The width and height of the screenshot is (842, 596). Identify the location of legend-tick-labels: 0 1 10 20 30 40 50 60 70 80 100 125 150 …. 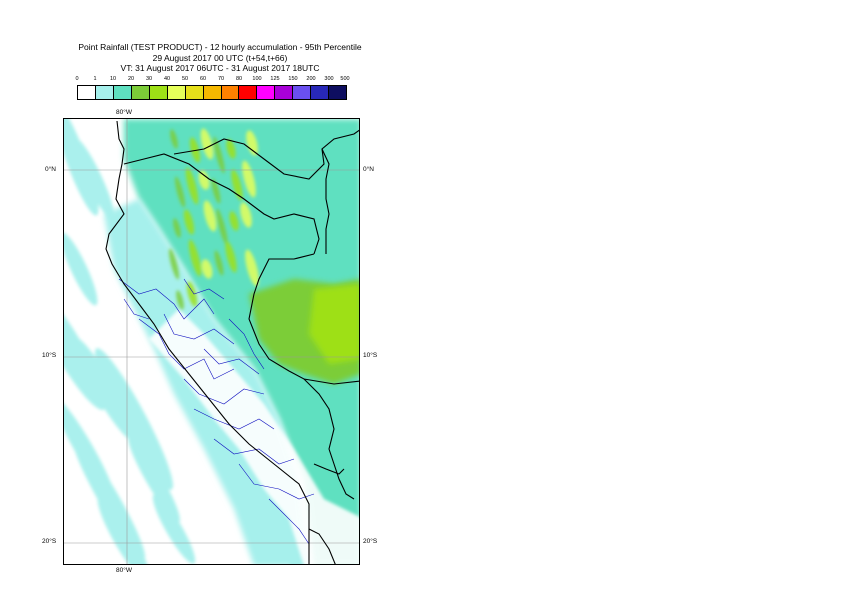
(212, 80).